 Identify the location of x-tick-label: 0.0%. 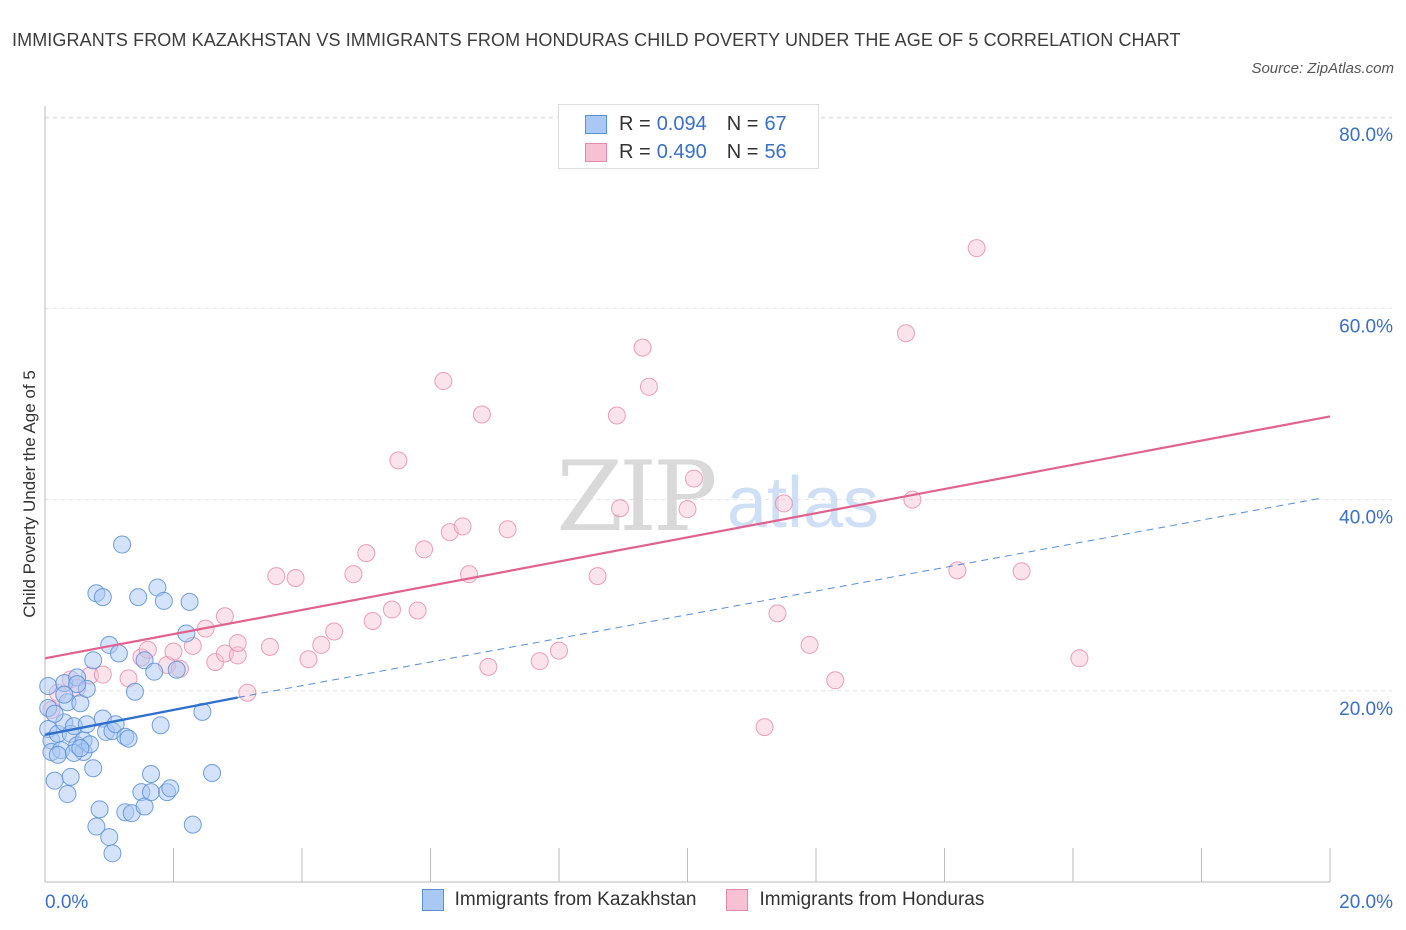
(66, 902).